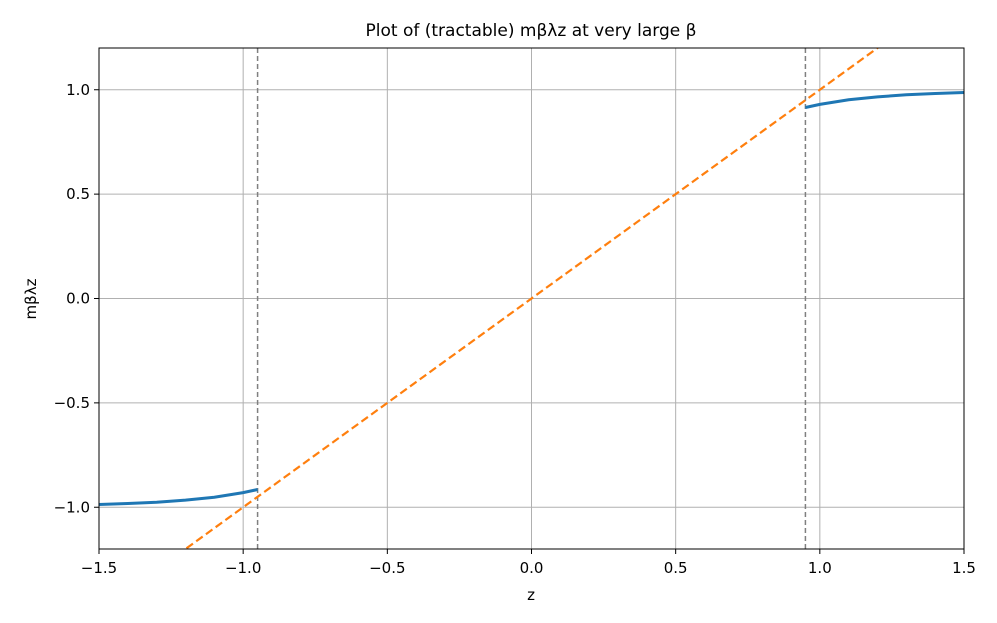 The height and width of the screenshot is (623, 997). What do you see at coordinates (78, 299) in the screenshot?
I see `y-tick-label: 0.0` at bounding box center [78, 299].